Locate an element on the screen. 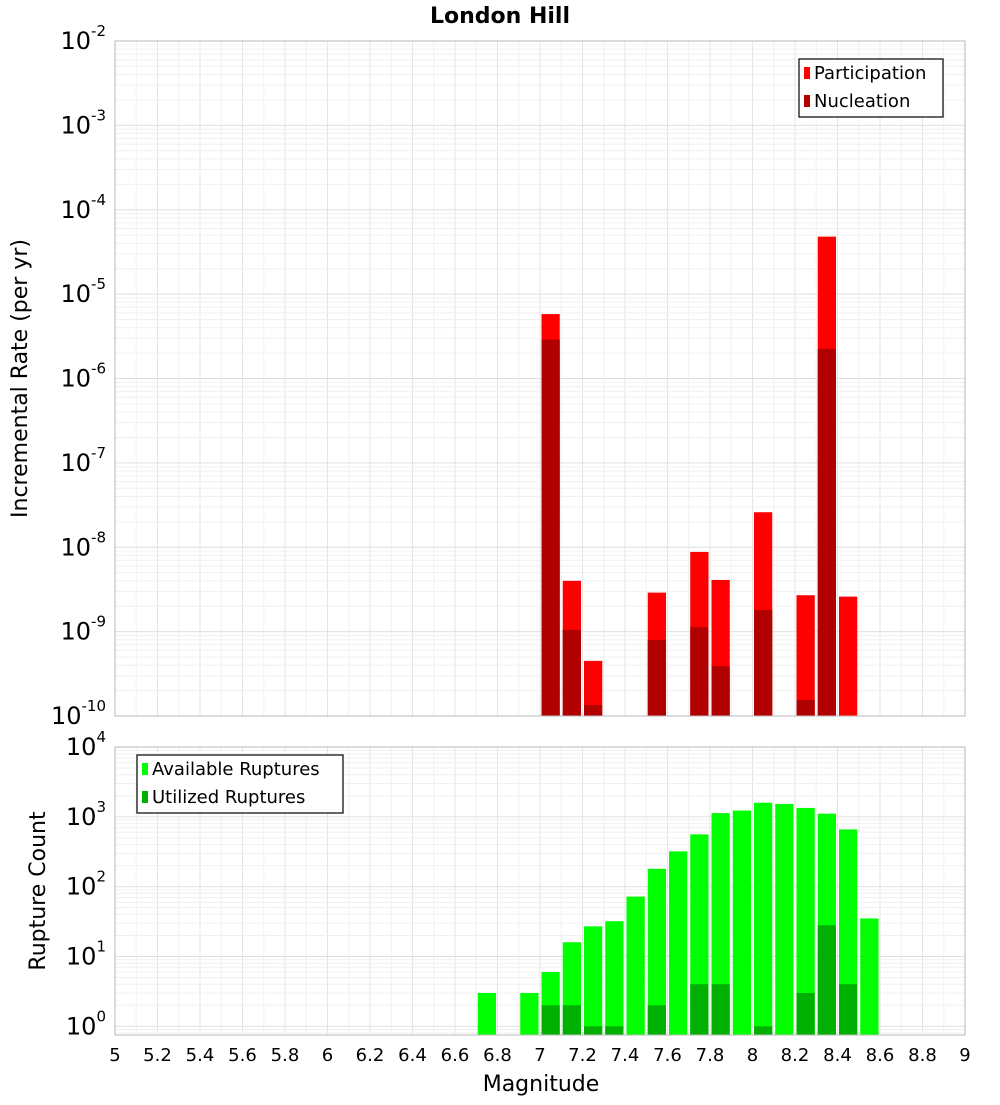 The image size is (1000, 1105). chart-title: London Hill is located at coordinates (500, 16).